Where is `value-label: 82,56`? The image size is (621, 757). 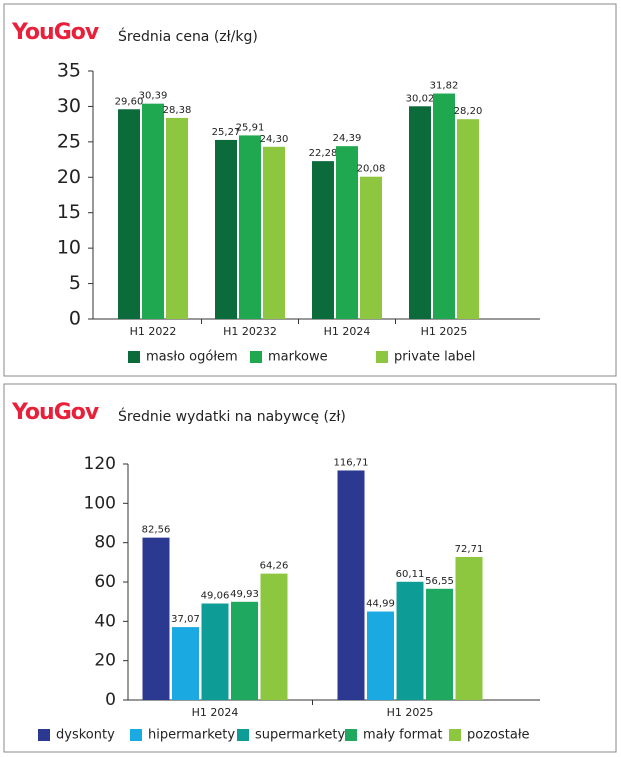 value-label: 82,56 is located at coordinates (156, 530).